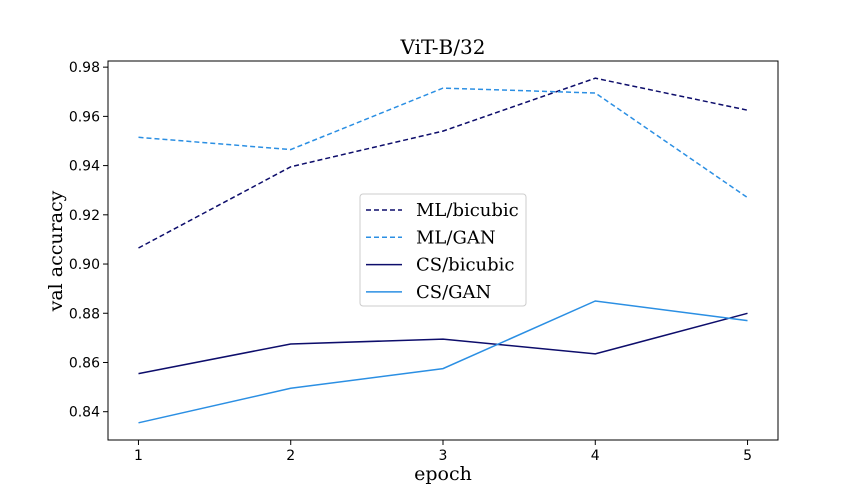  What do you see at coordinates (443, 456) in the screenshot?
I see `x-tick-label: 3` at bounding box center [443, 456].